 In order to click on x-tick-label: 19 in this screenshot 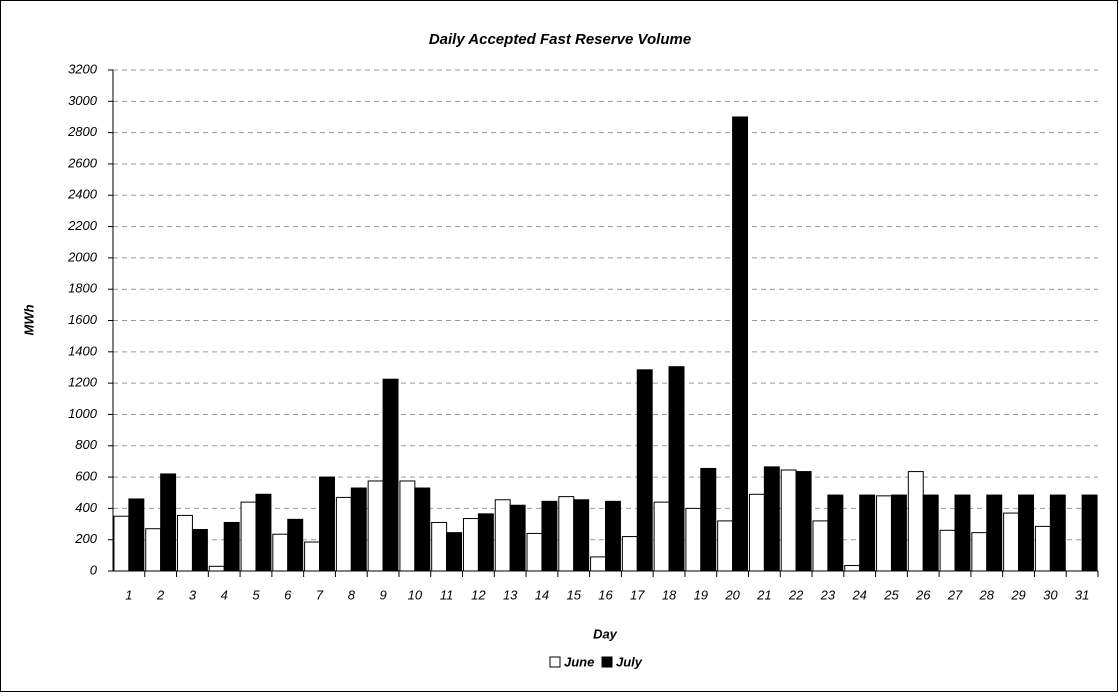, I will do `click(701, 594)`.